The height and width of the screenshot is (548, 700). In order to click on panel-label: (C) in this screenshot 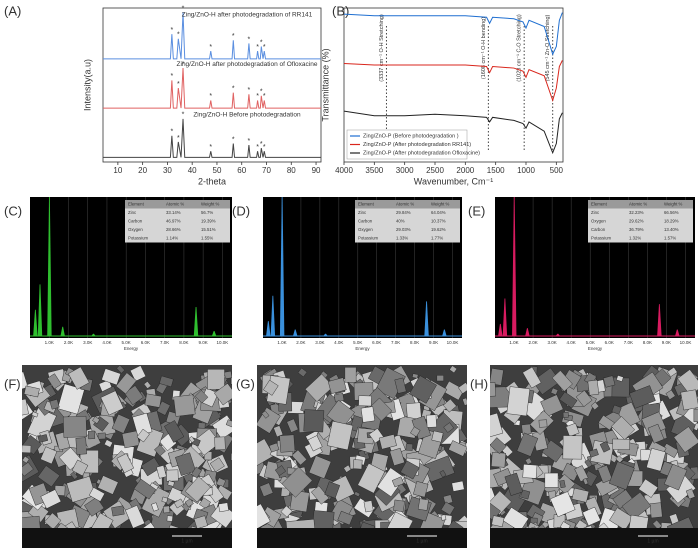, I will do `click(13, 210)`.